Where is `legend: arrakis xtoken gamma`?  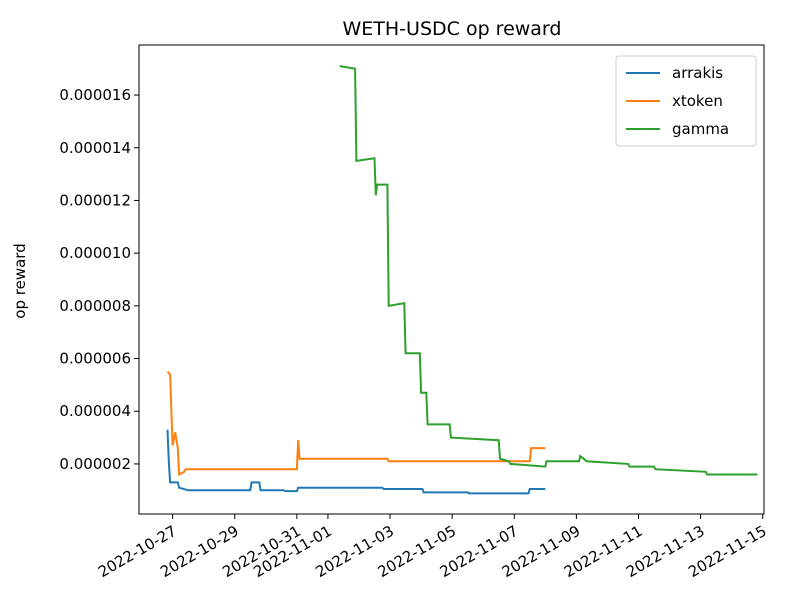
legend: arrakis xtoken gamma is located at coordinates (686, 101).